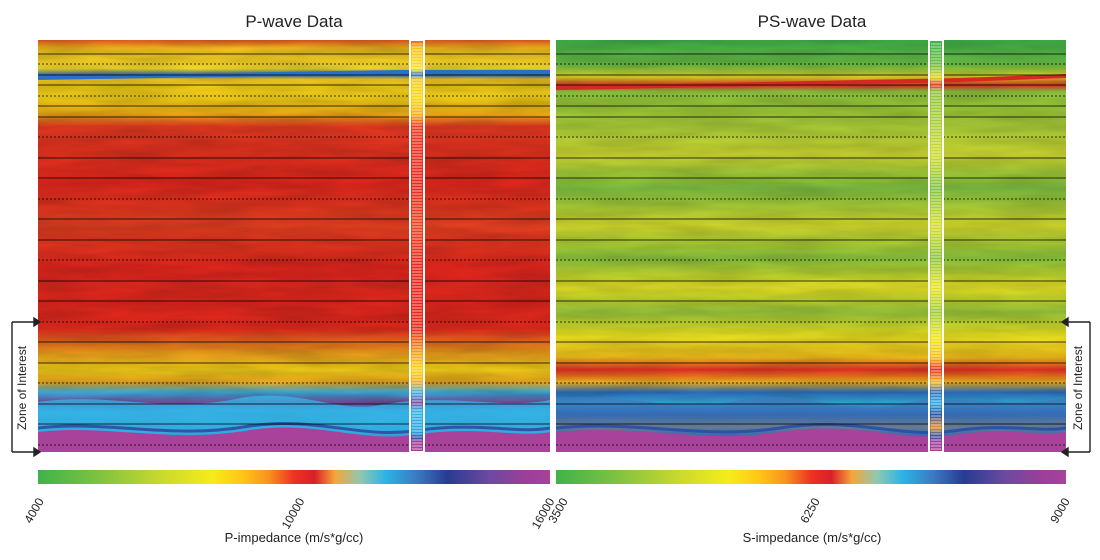  I want to click on zone-label-left: Zone of Interest, so click(22, 388).